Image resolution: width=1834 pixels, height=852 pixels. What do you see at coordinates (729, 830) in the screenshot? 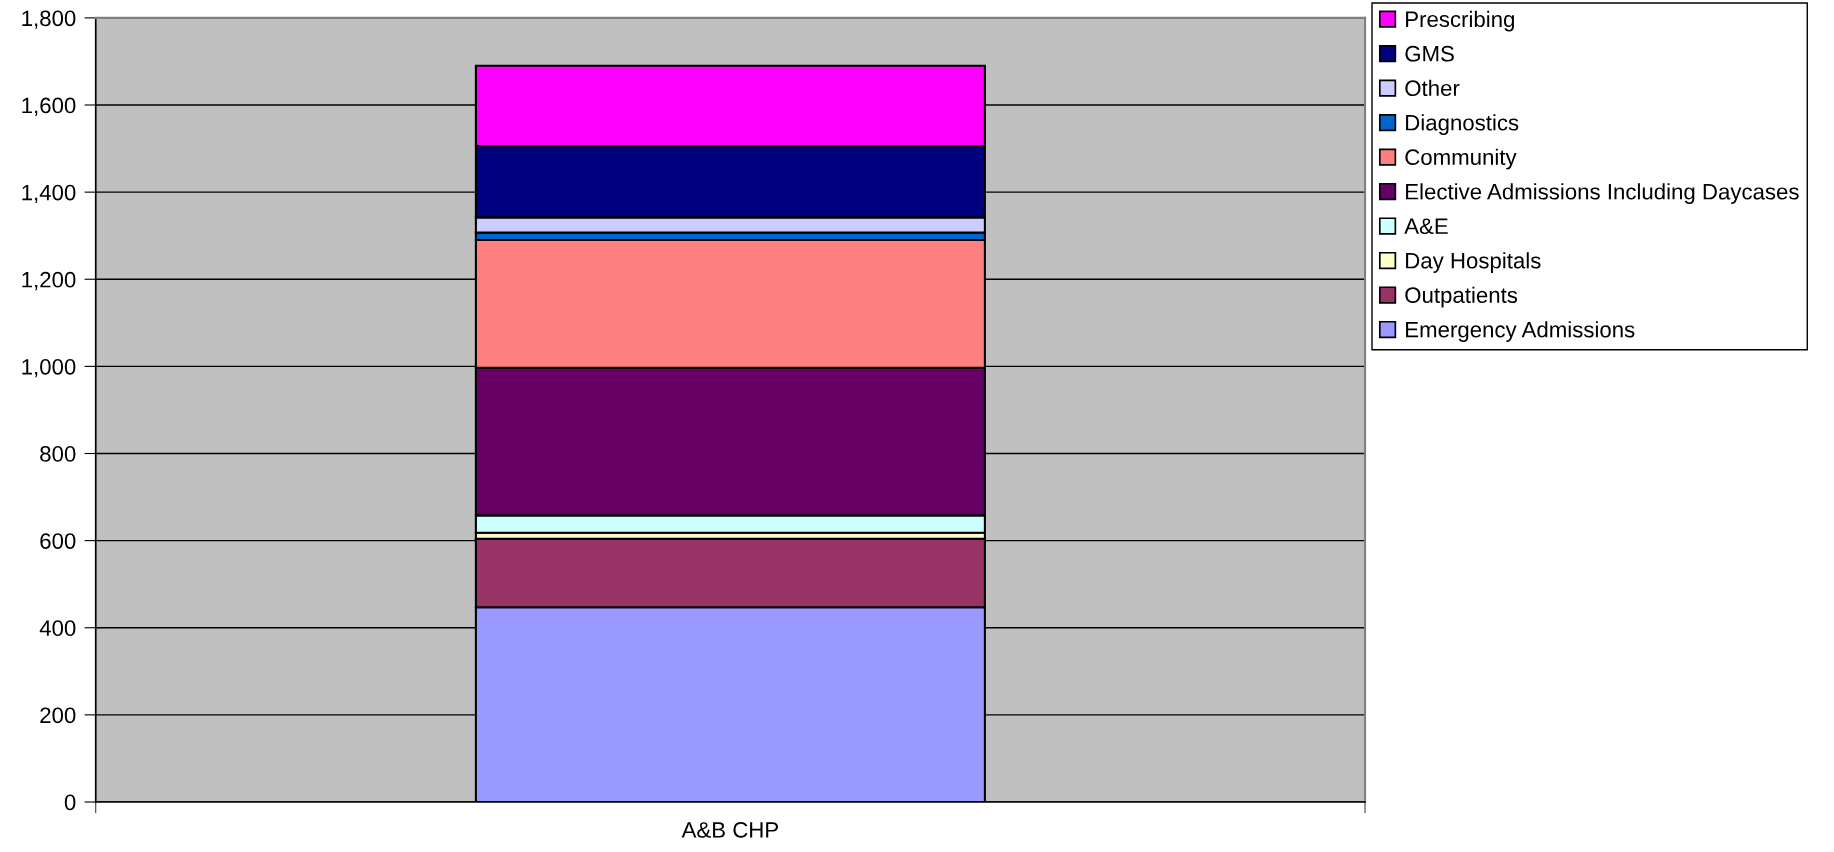
I see `x-tick-label: A&B CHP` at bounding box center [729, 830].